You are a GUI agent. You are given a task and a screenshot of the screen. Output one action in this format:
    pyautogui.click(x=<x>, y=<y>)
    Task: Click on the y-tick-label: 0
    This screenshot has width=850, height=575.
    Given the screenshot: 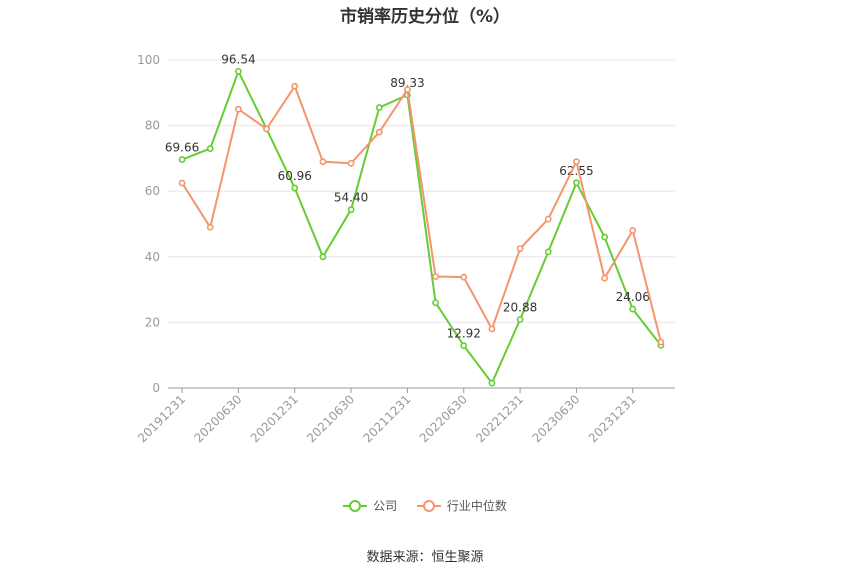 What is the action you would take?
    pyautogui.click(x=156, y=388)
    